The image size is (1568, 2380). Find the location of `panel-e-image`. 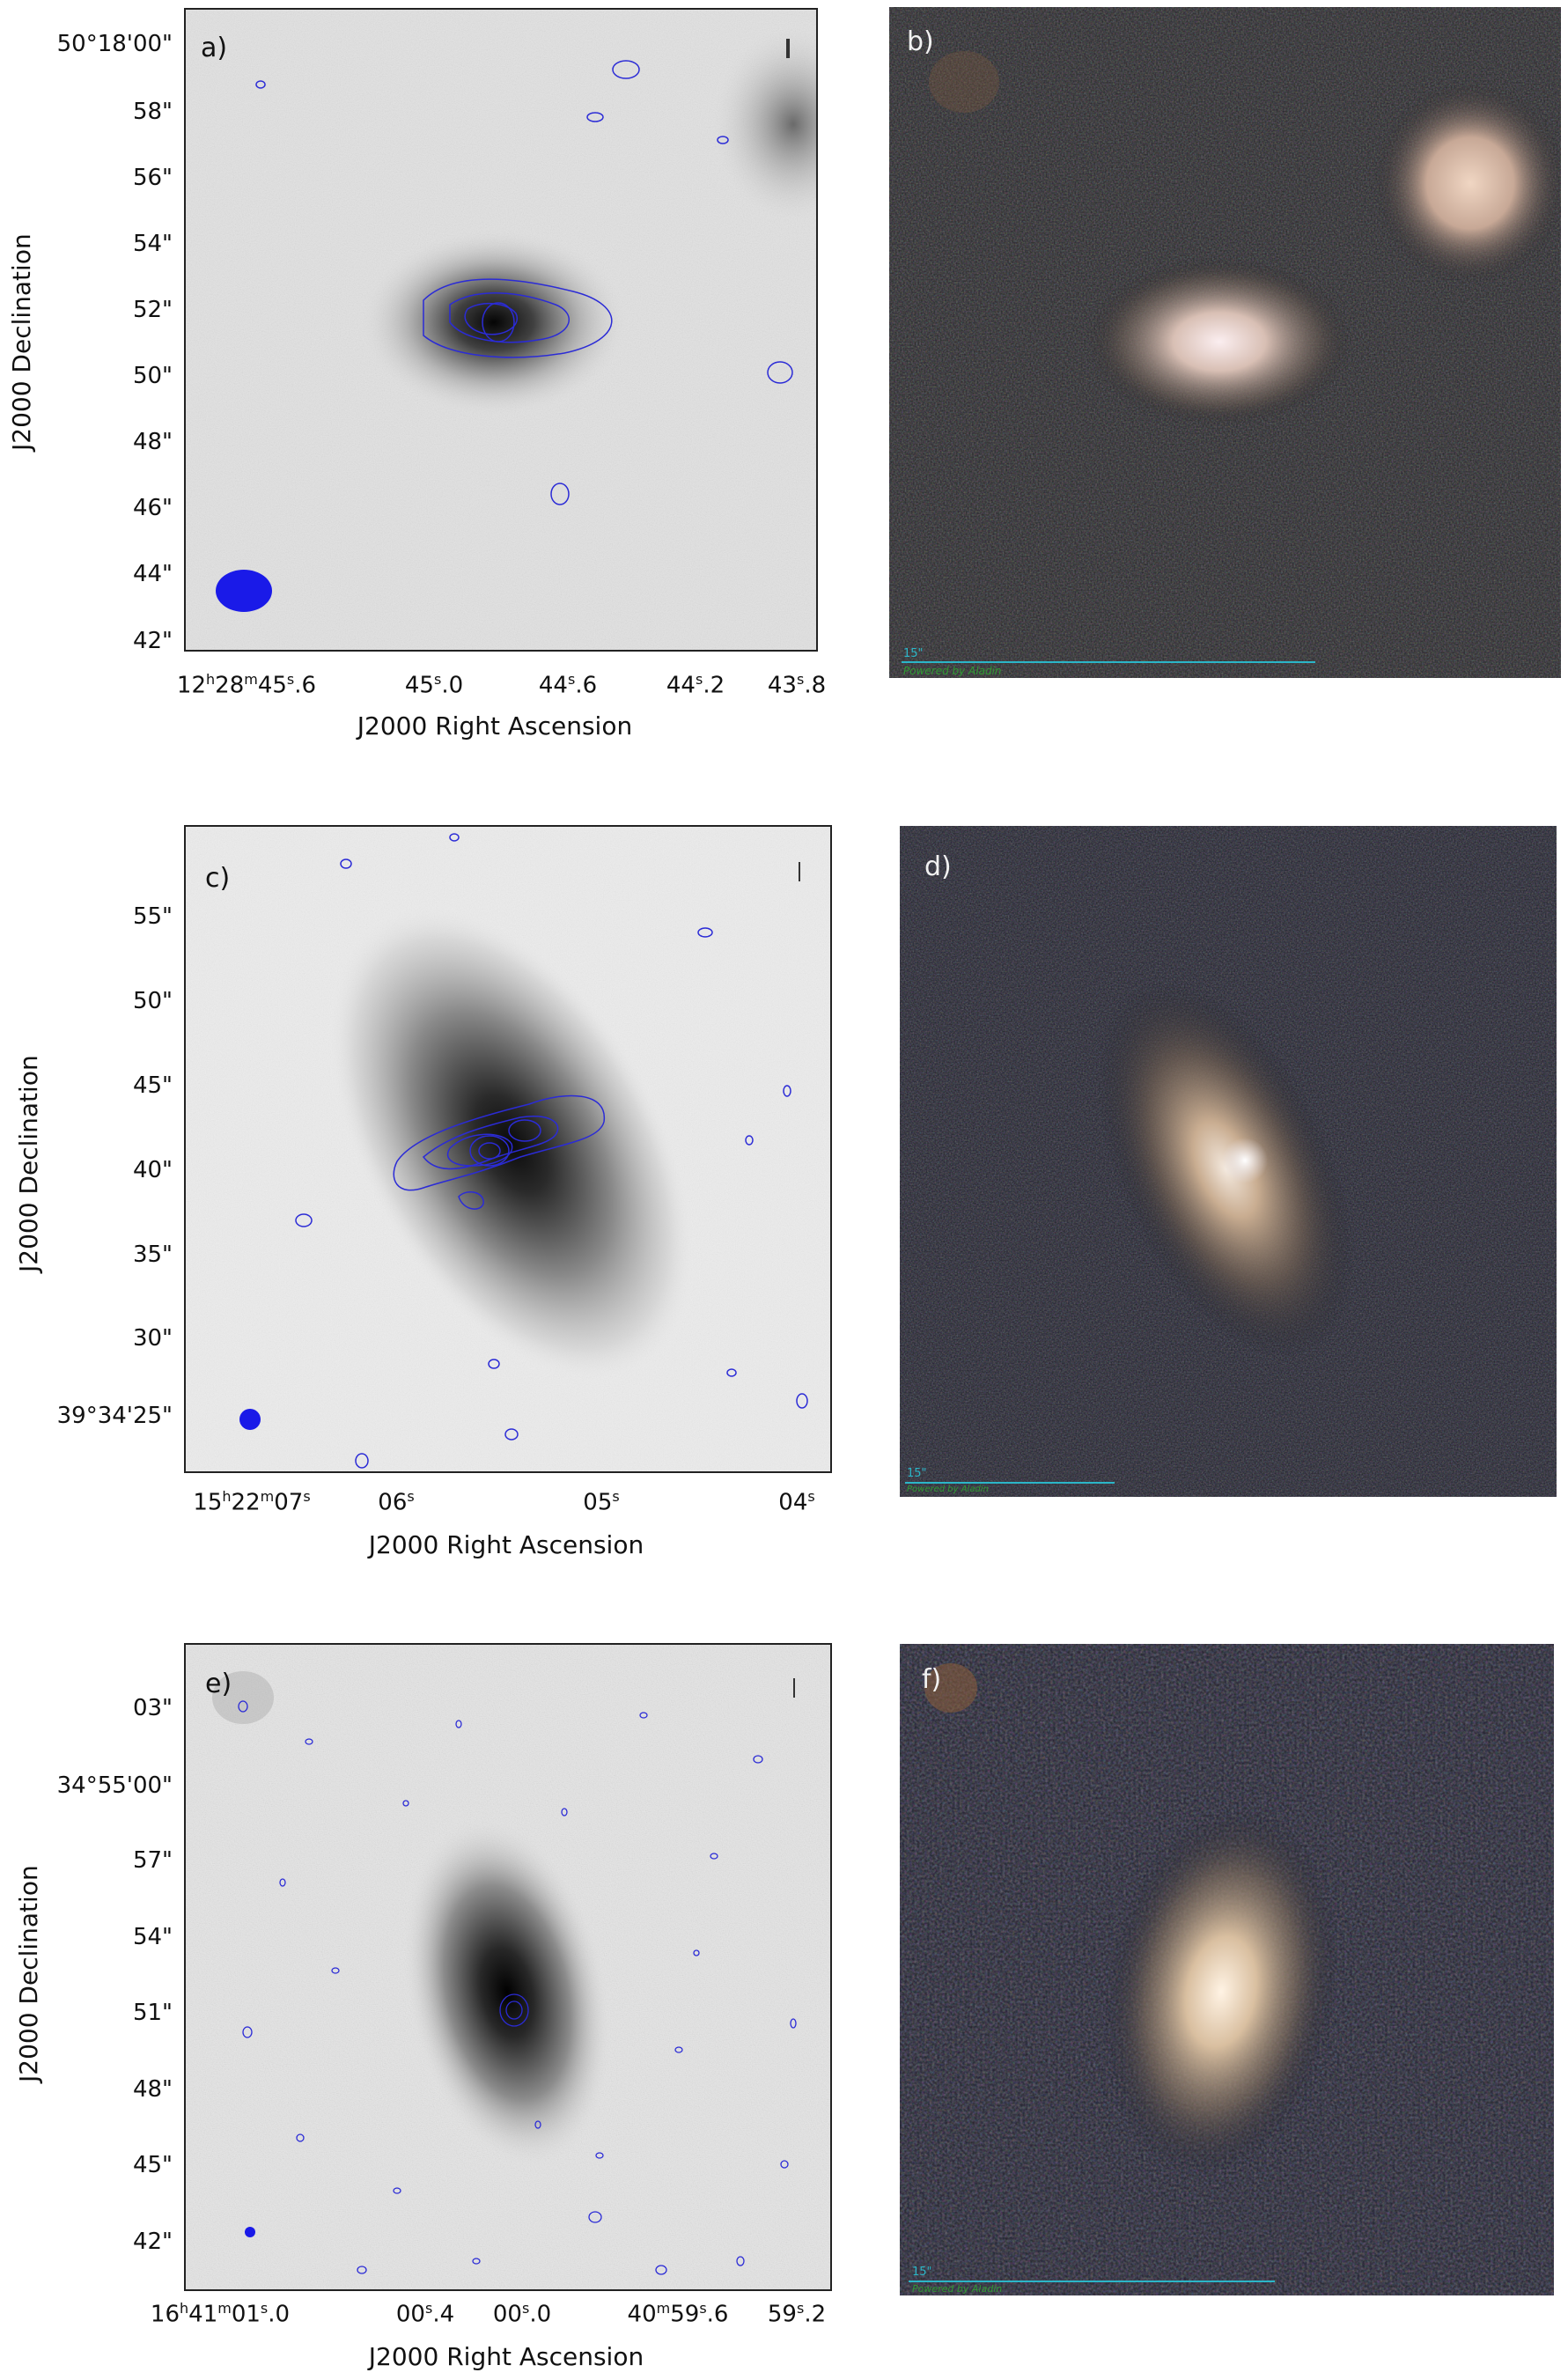

panel-e-image is located at coordinates (508, 1967).